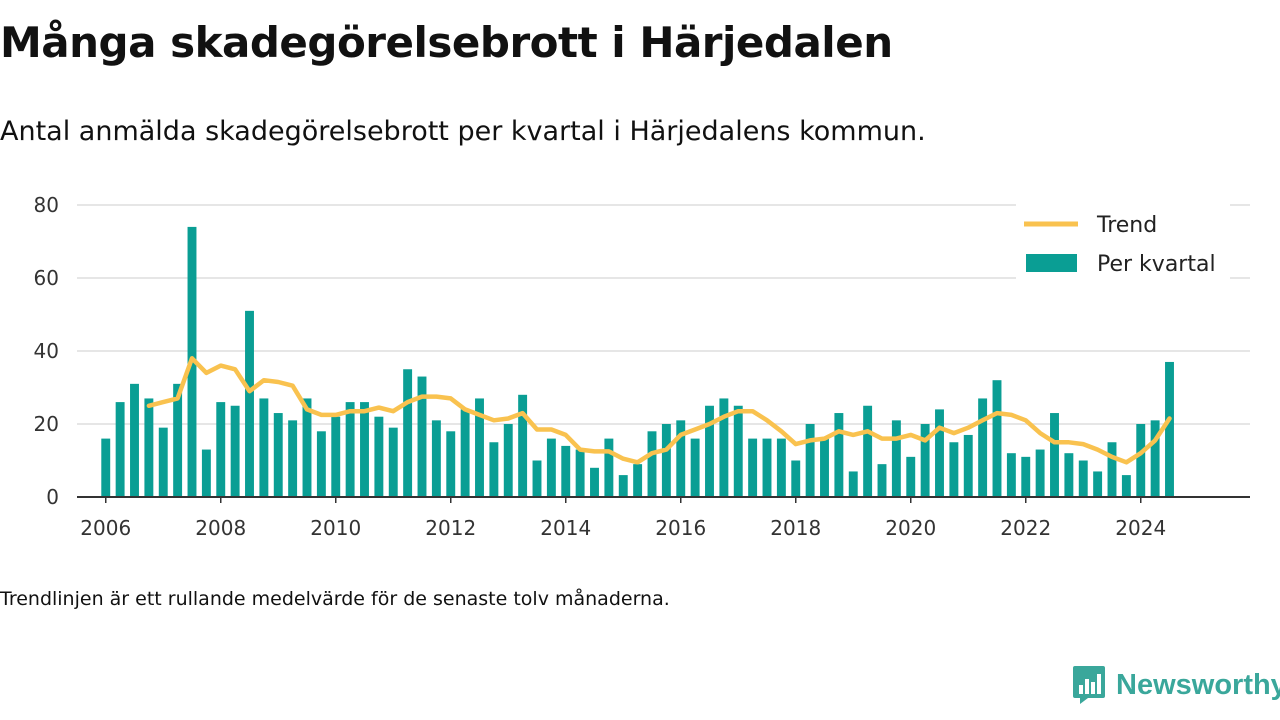 This screenshot has height=720, width=1280. I want to click on brand-logo: Newsworthy, so click(1176, 685).